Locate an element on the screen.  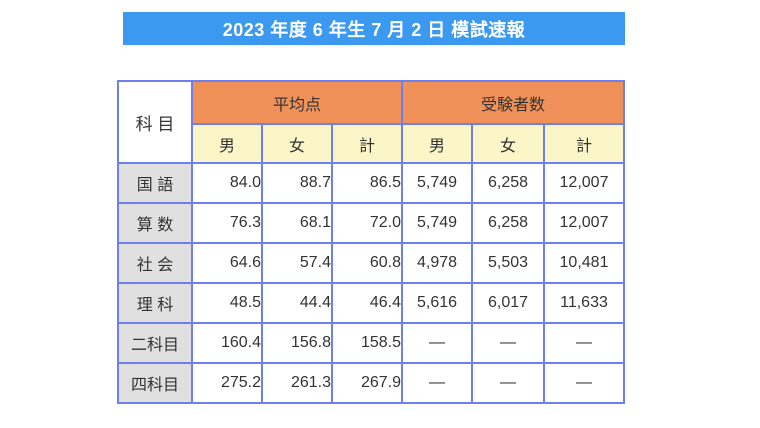
group-header-average: 平均点 is located at coordinates (297, 102).